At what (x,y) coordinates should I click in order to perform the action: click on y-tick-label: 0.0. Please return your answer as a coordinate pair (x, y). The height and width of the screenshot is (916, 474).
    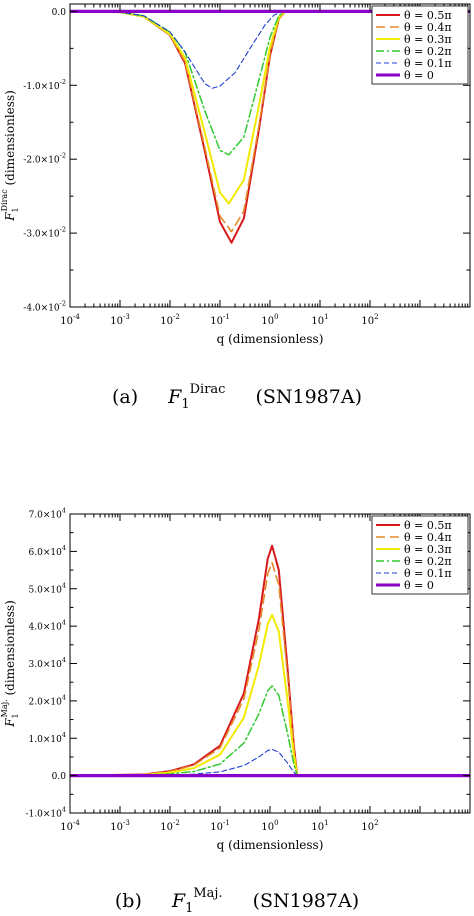
    Looking at the image, I should click on (59, 777).